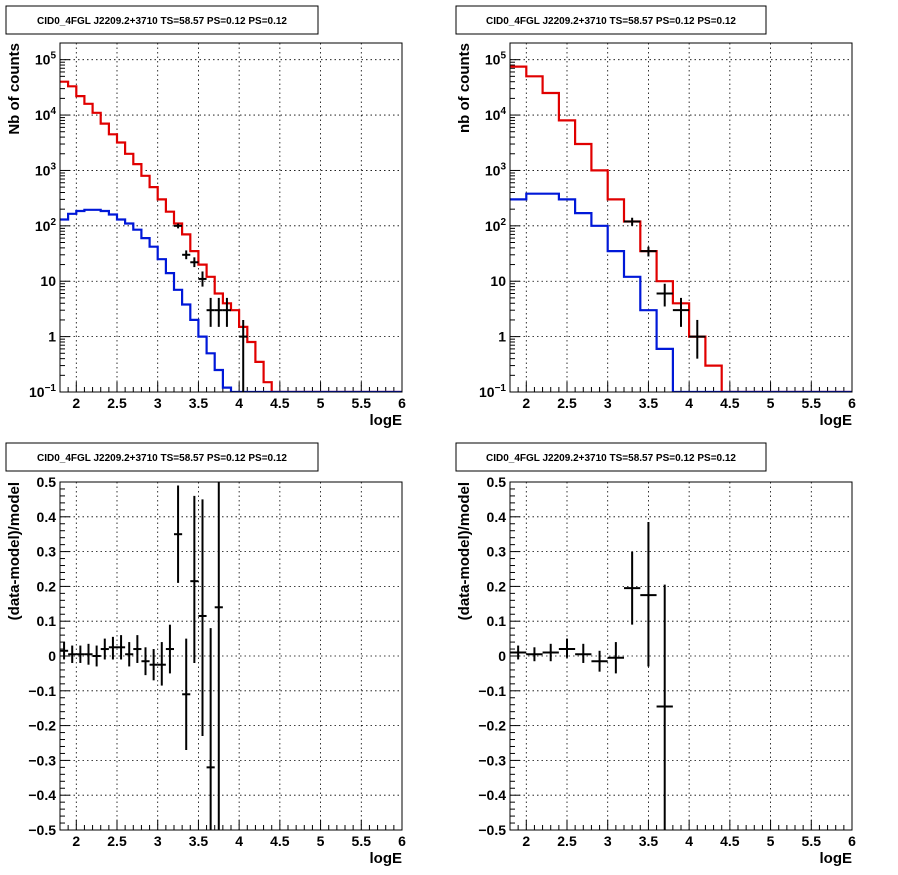 The height and width of the screenshot is (875, 898). I want to click on y-tick-label: 0.1, so click(47, 621).